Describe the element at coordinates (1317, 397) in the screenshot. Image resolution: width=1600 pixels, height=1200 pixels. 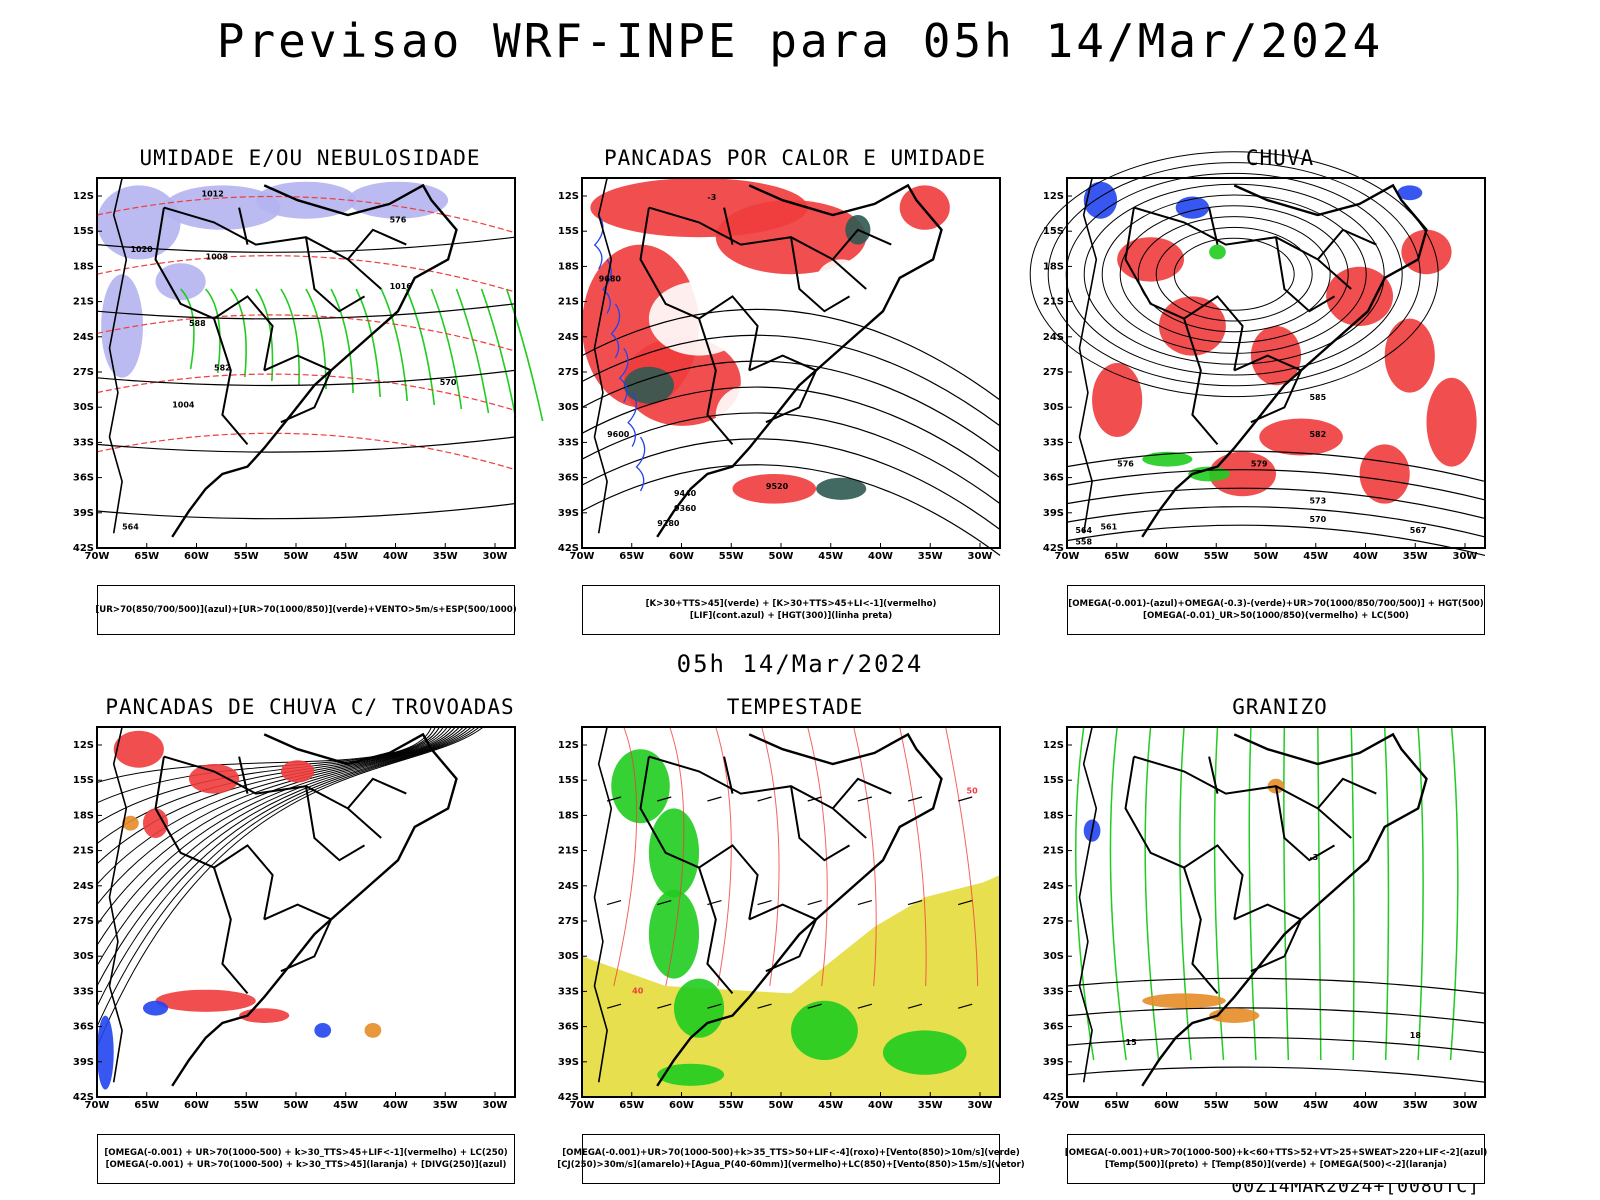
I see `contour-label: 585` at that location.